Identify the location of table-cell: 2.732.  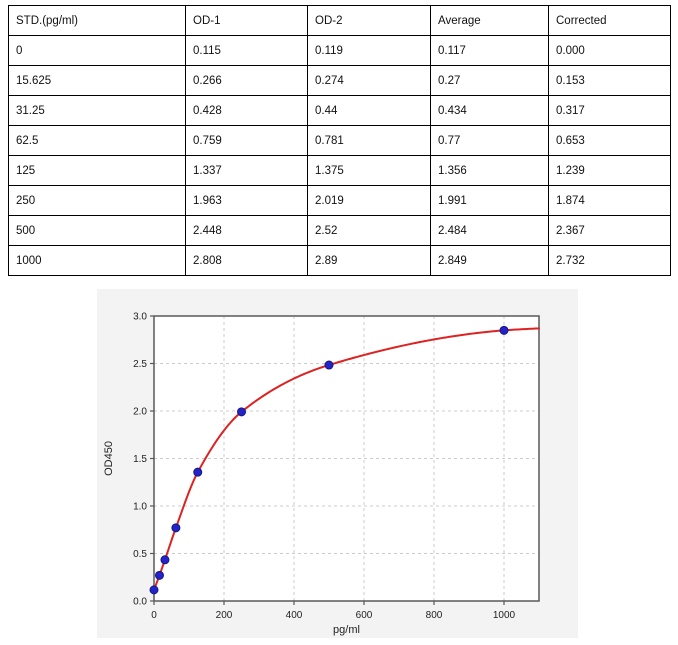
(609, 260).